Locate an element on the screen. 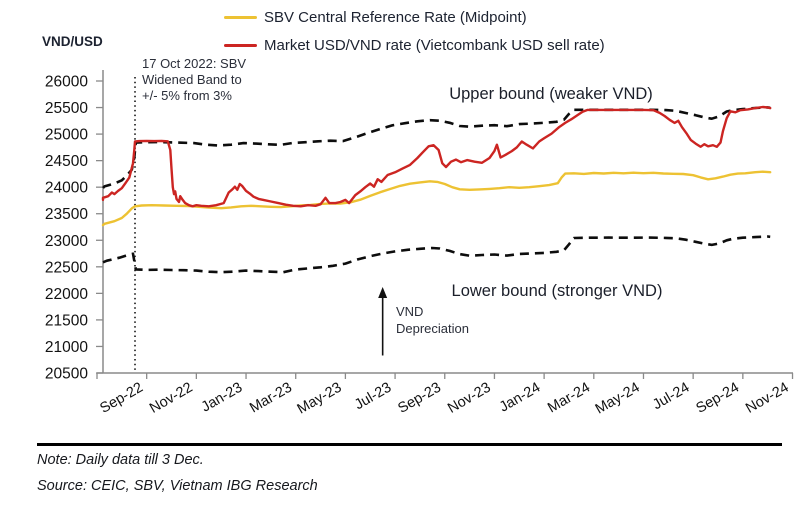  x-tick-label: Nov-22 is located at coordinates (171, 398).